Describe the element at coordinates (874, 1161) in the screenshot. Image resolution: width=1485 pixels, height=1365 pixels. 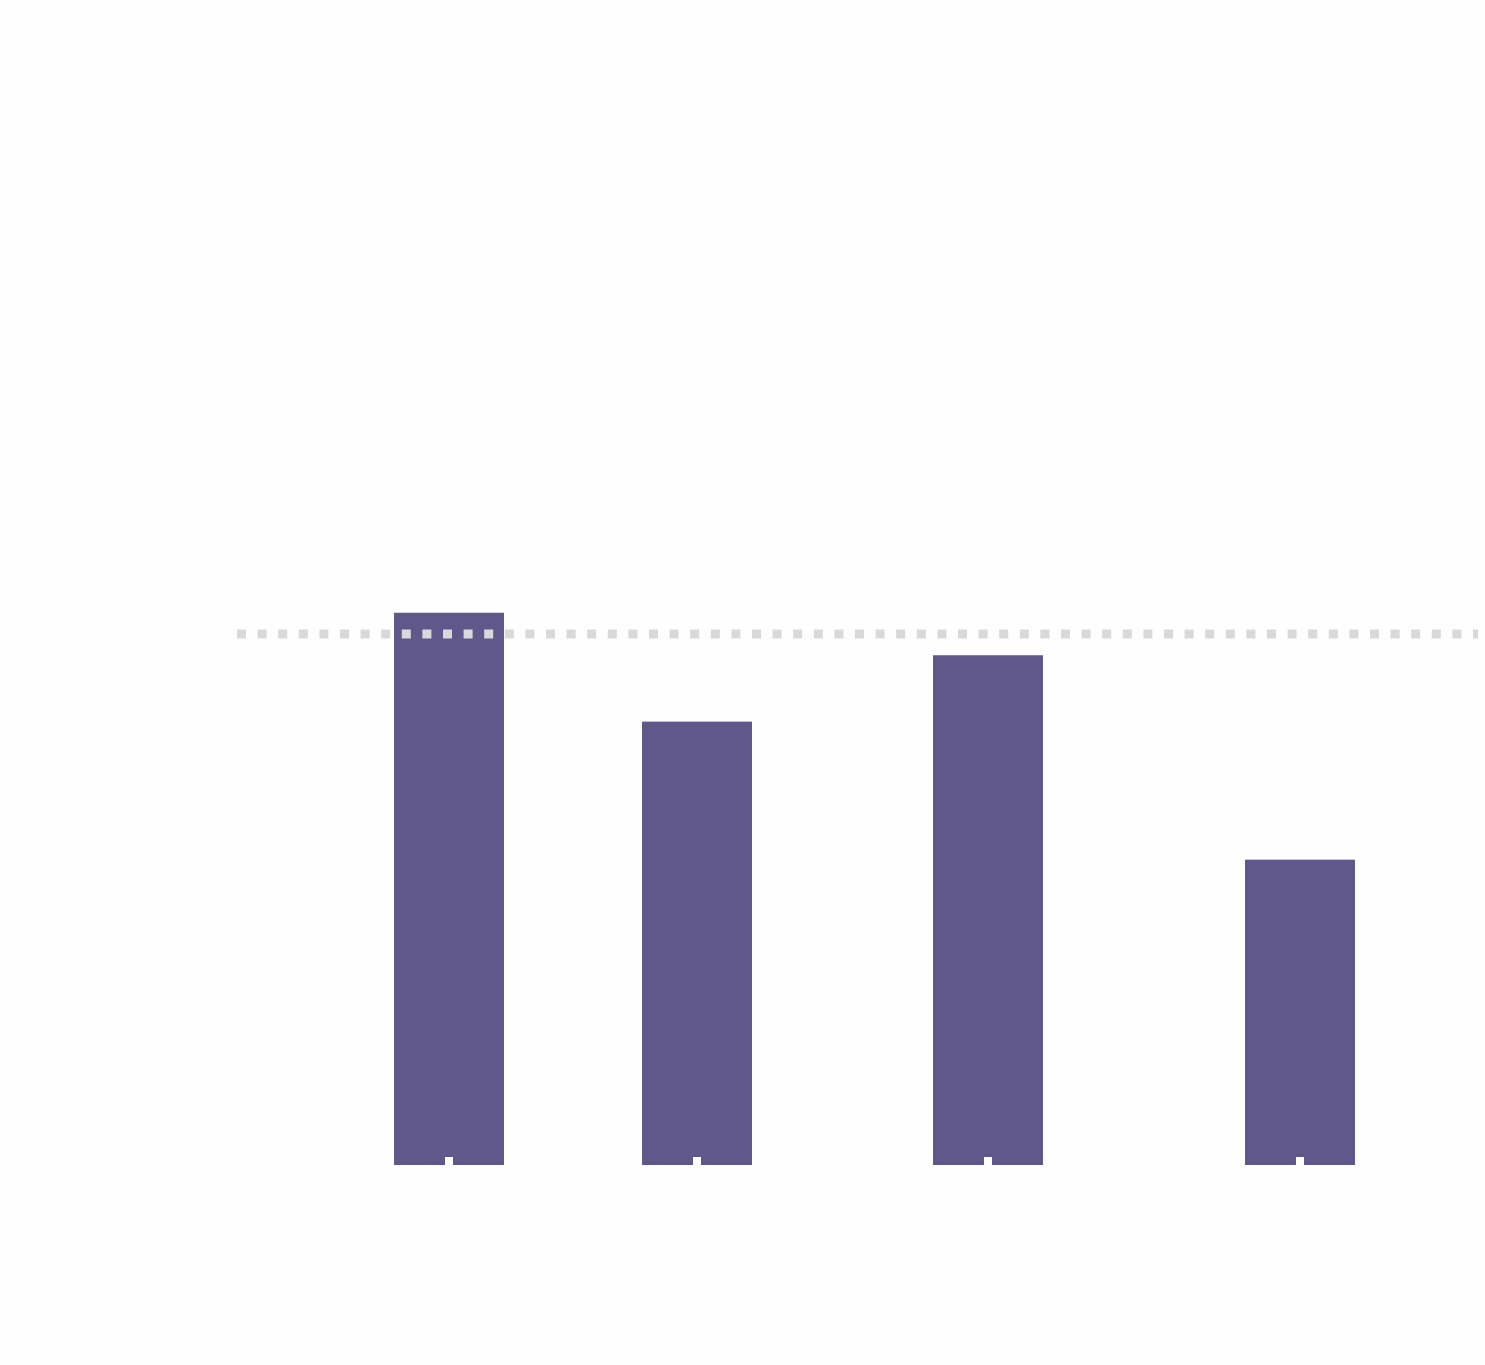
I see `x-ticks-layer` at that location.